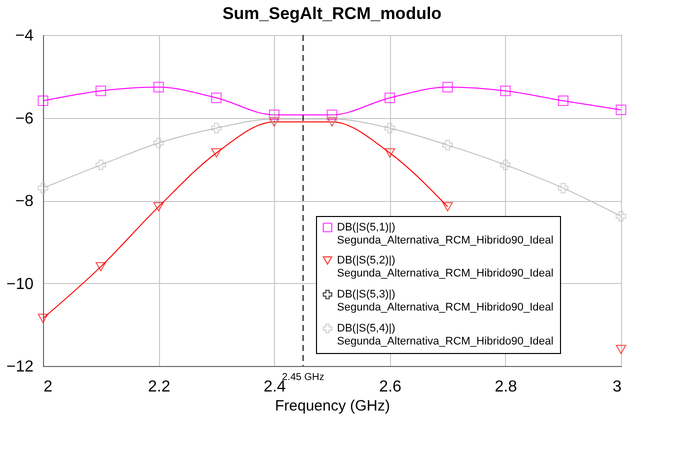 The height and width of the screenshot is (457, 681). What do you see at coordinates (20, 367) in the screenshot?
I see `y-tick-label: −12` at bounding box center [20, 367].